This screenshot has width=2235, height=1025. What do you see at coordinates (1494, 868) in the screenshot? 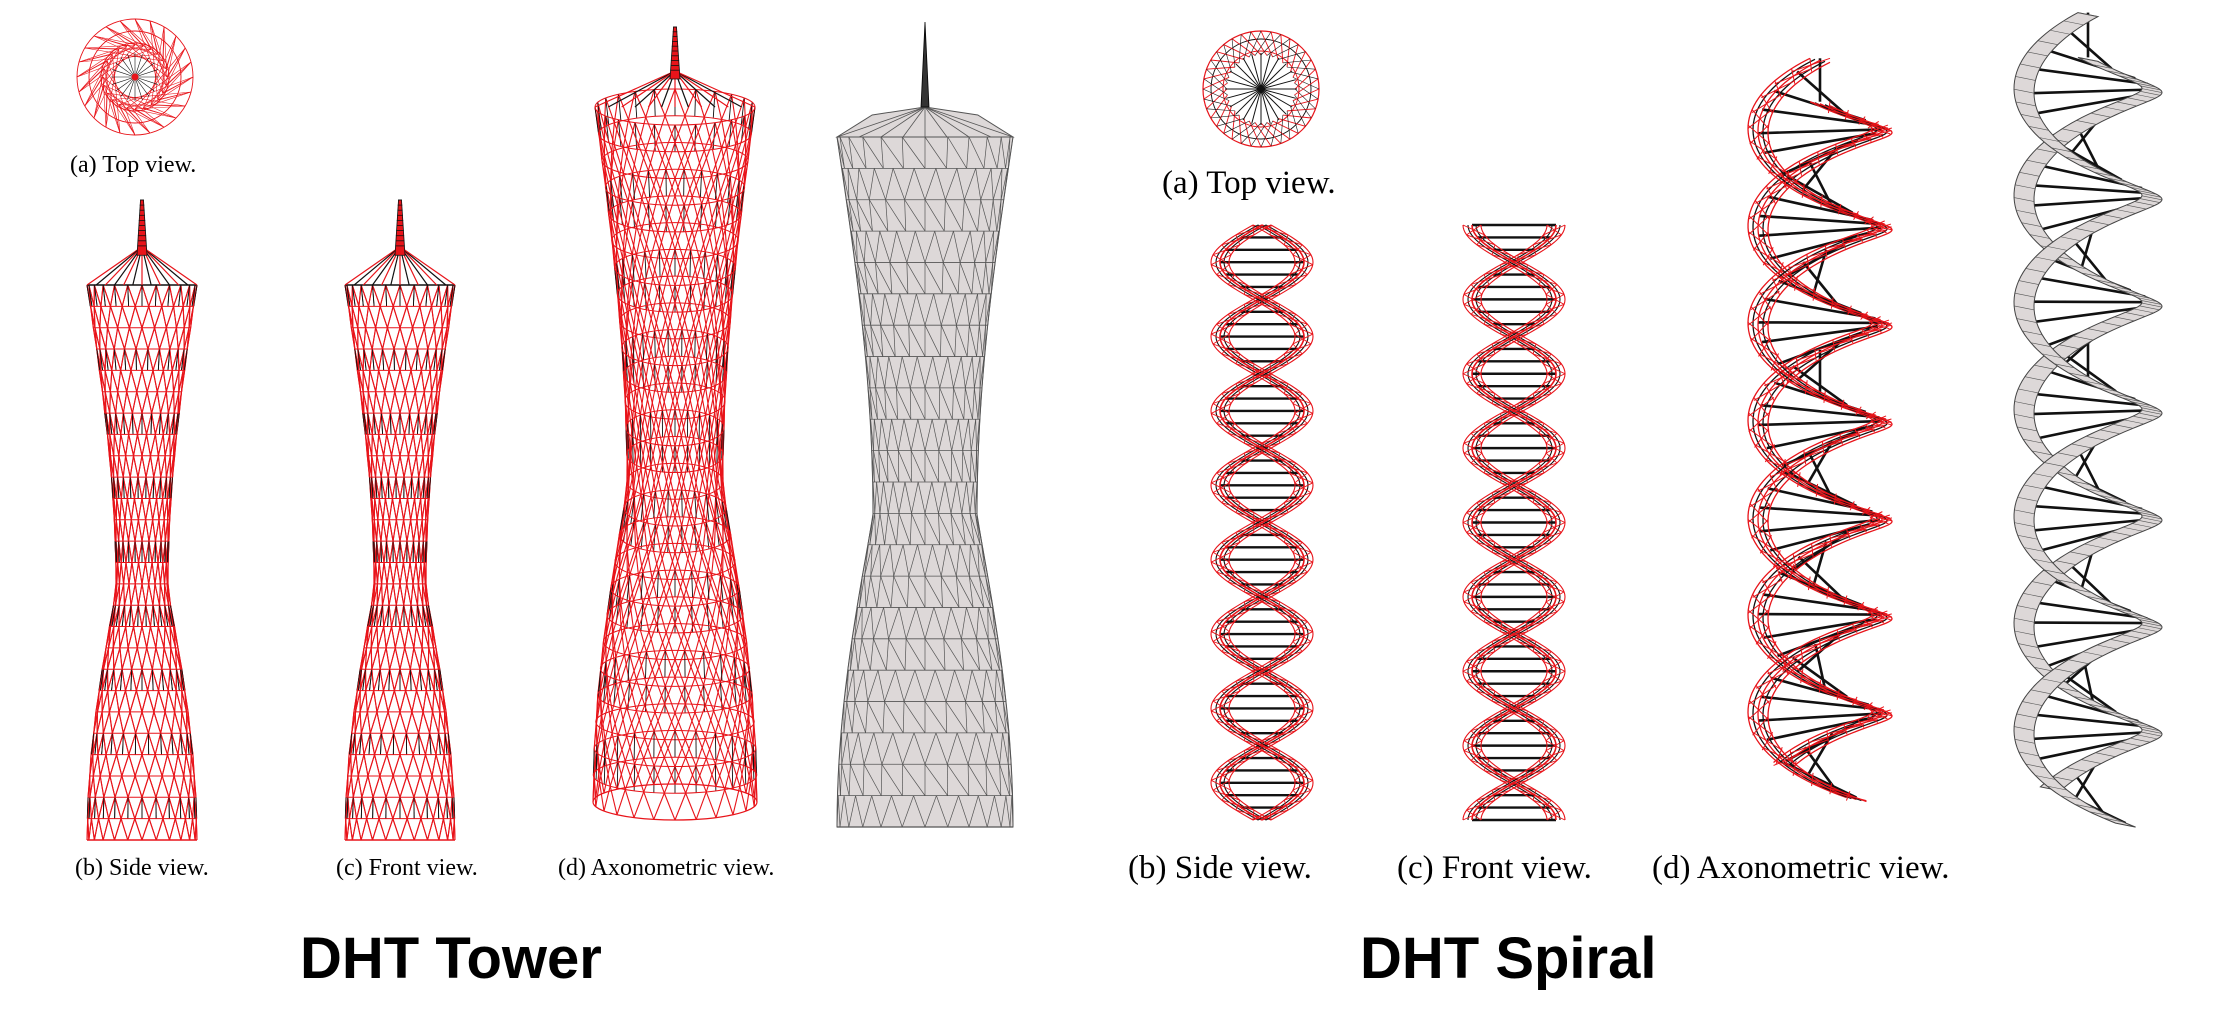
I see `spiral-front-caption: (c) Front view.` at bounding box center [1494, 868].